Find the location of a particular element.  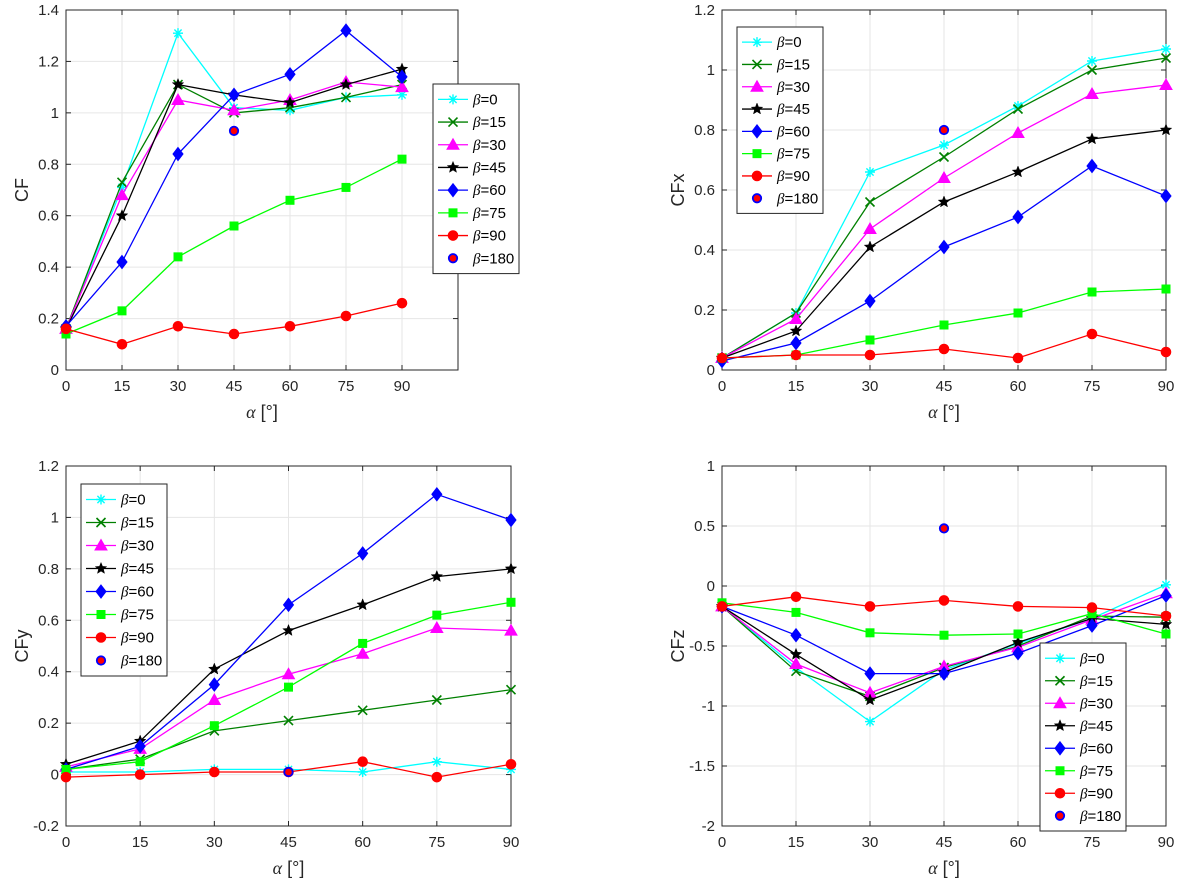

legend-label: β=180 is located at coordinates (1100, 816).